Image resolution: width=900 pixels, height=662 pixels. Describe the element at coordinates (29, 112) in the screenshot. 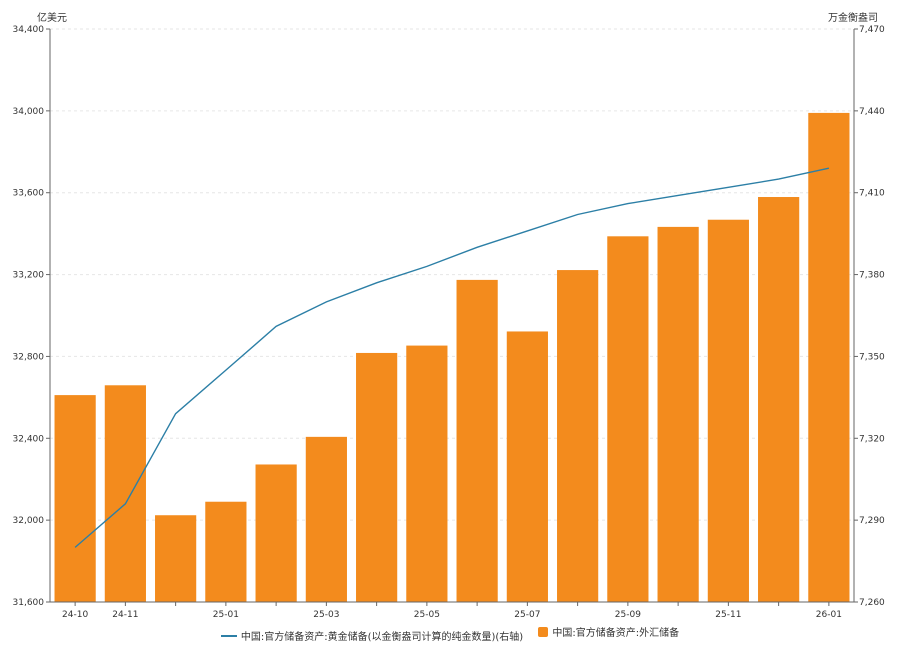

I see `left-tick-label: 34,000` at that location.